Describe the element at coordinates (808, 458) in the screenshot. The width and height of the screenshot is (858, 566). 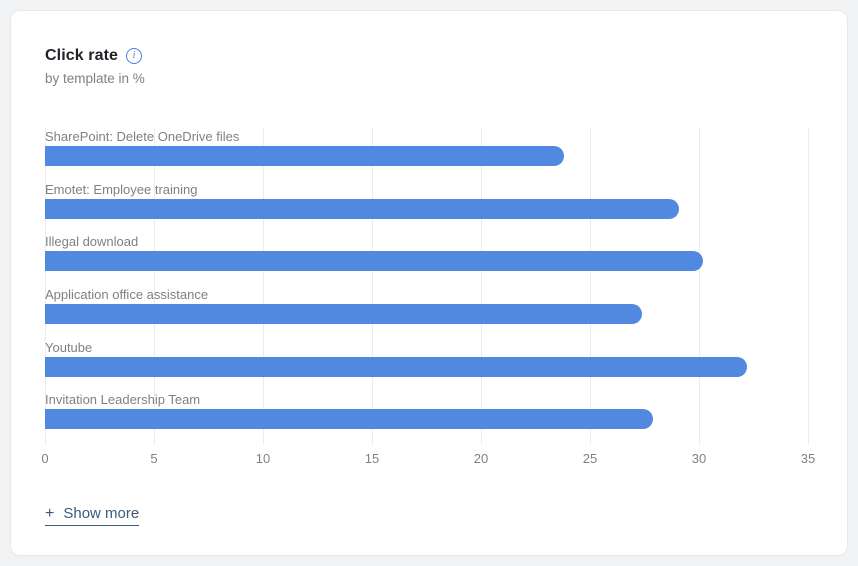
I see `x-tick-label: 35` at that location.